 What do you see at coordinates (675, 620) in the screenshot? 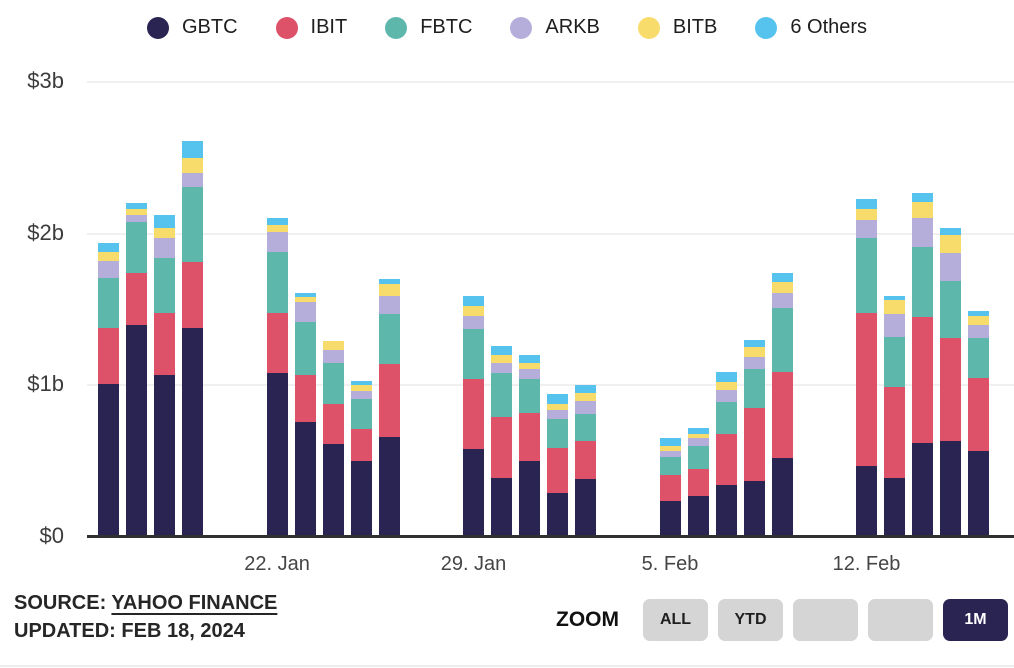
I see `zoom-button-all: ALL` at bounding box center [675, 620].